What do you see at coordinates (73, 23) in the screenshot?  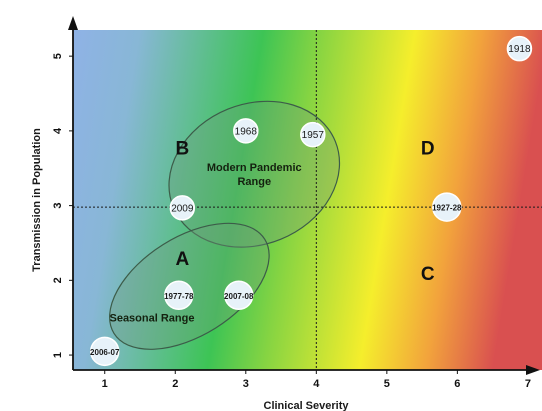 I see `y-axis-arrow-icon` at bounding box center [73, 23].